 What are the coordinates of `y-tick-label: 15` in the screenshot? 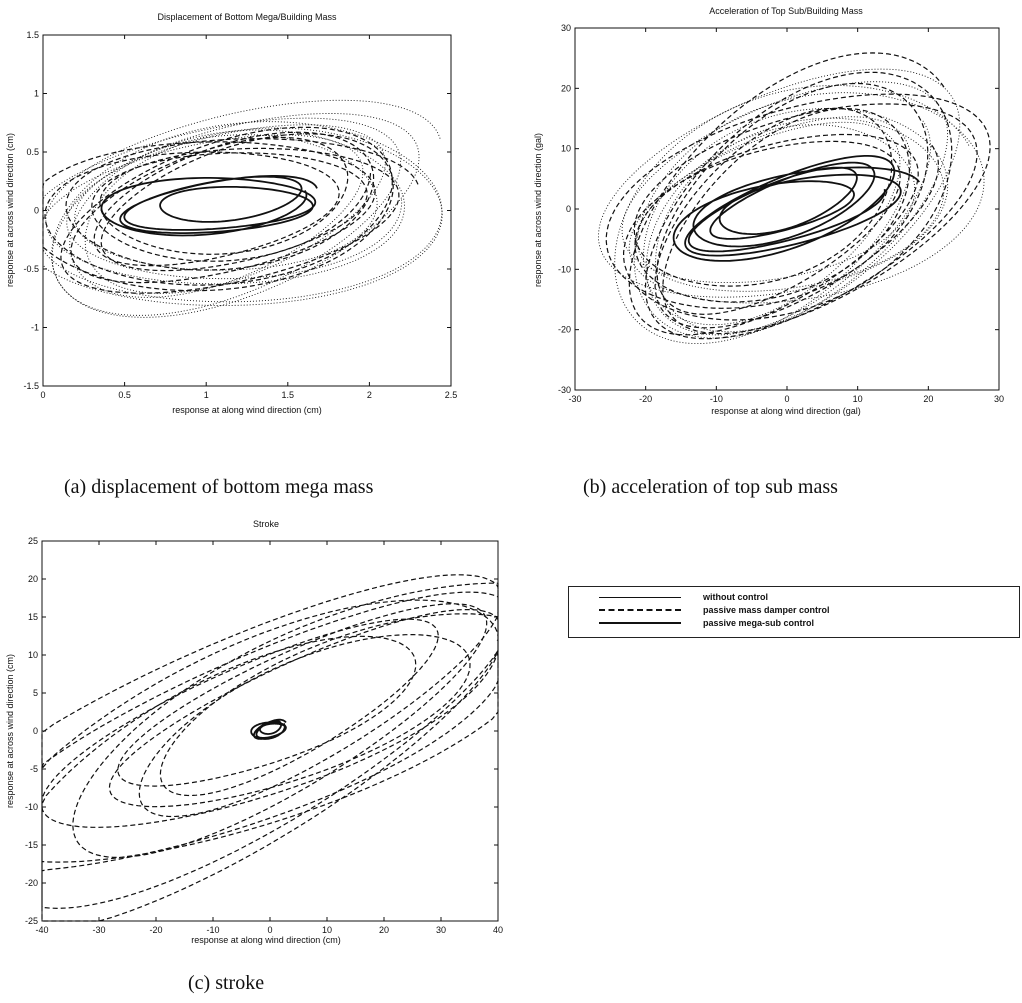 It's located at (33, 617).